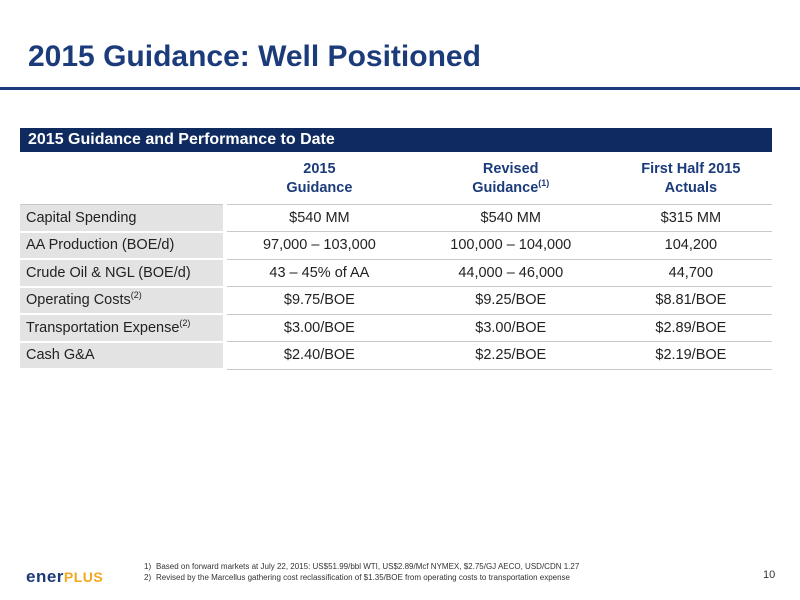  I want to click on table-row: Cash G&A $2.40/BOE $2.25/BOE $2.19/BOE, so click(396, 355).